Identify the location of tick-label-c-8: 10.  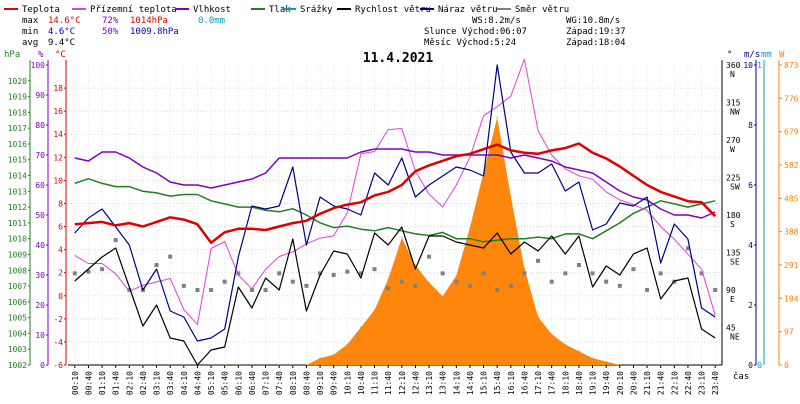
(58, 180).